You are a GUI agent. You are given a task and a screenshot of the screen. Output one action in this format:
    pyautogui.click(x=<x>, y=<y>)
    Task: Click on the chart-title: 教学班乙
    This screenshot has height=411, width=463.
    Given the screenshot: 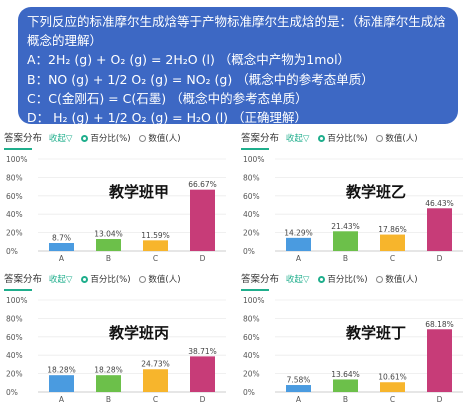 What is the action you would take?
    pyautogui.click(x=375, y=192)
    